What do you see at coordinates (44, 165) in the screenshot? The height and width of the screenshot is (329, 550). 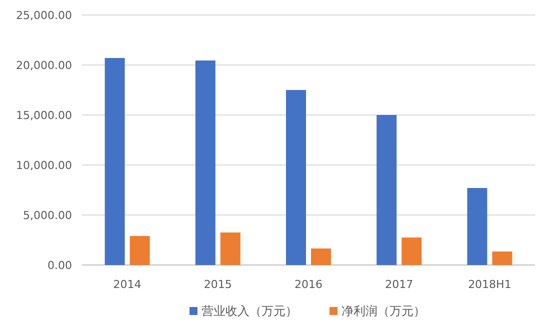 I see `y-tick-label: 10,000.00` at bounding box center [44, 165].